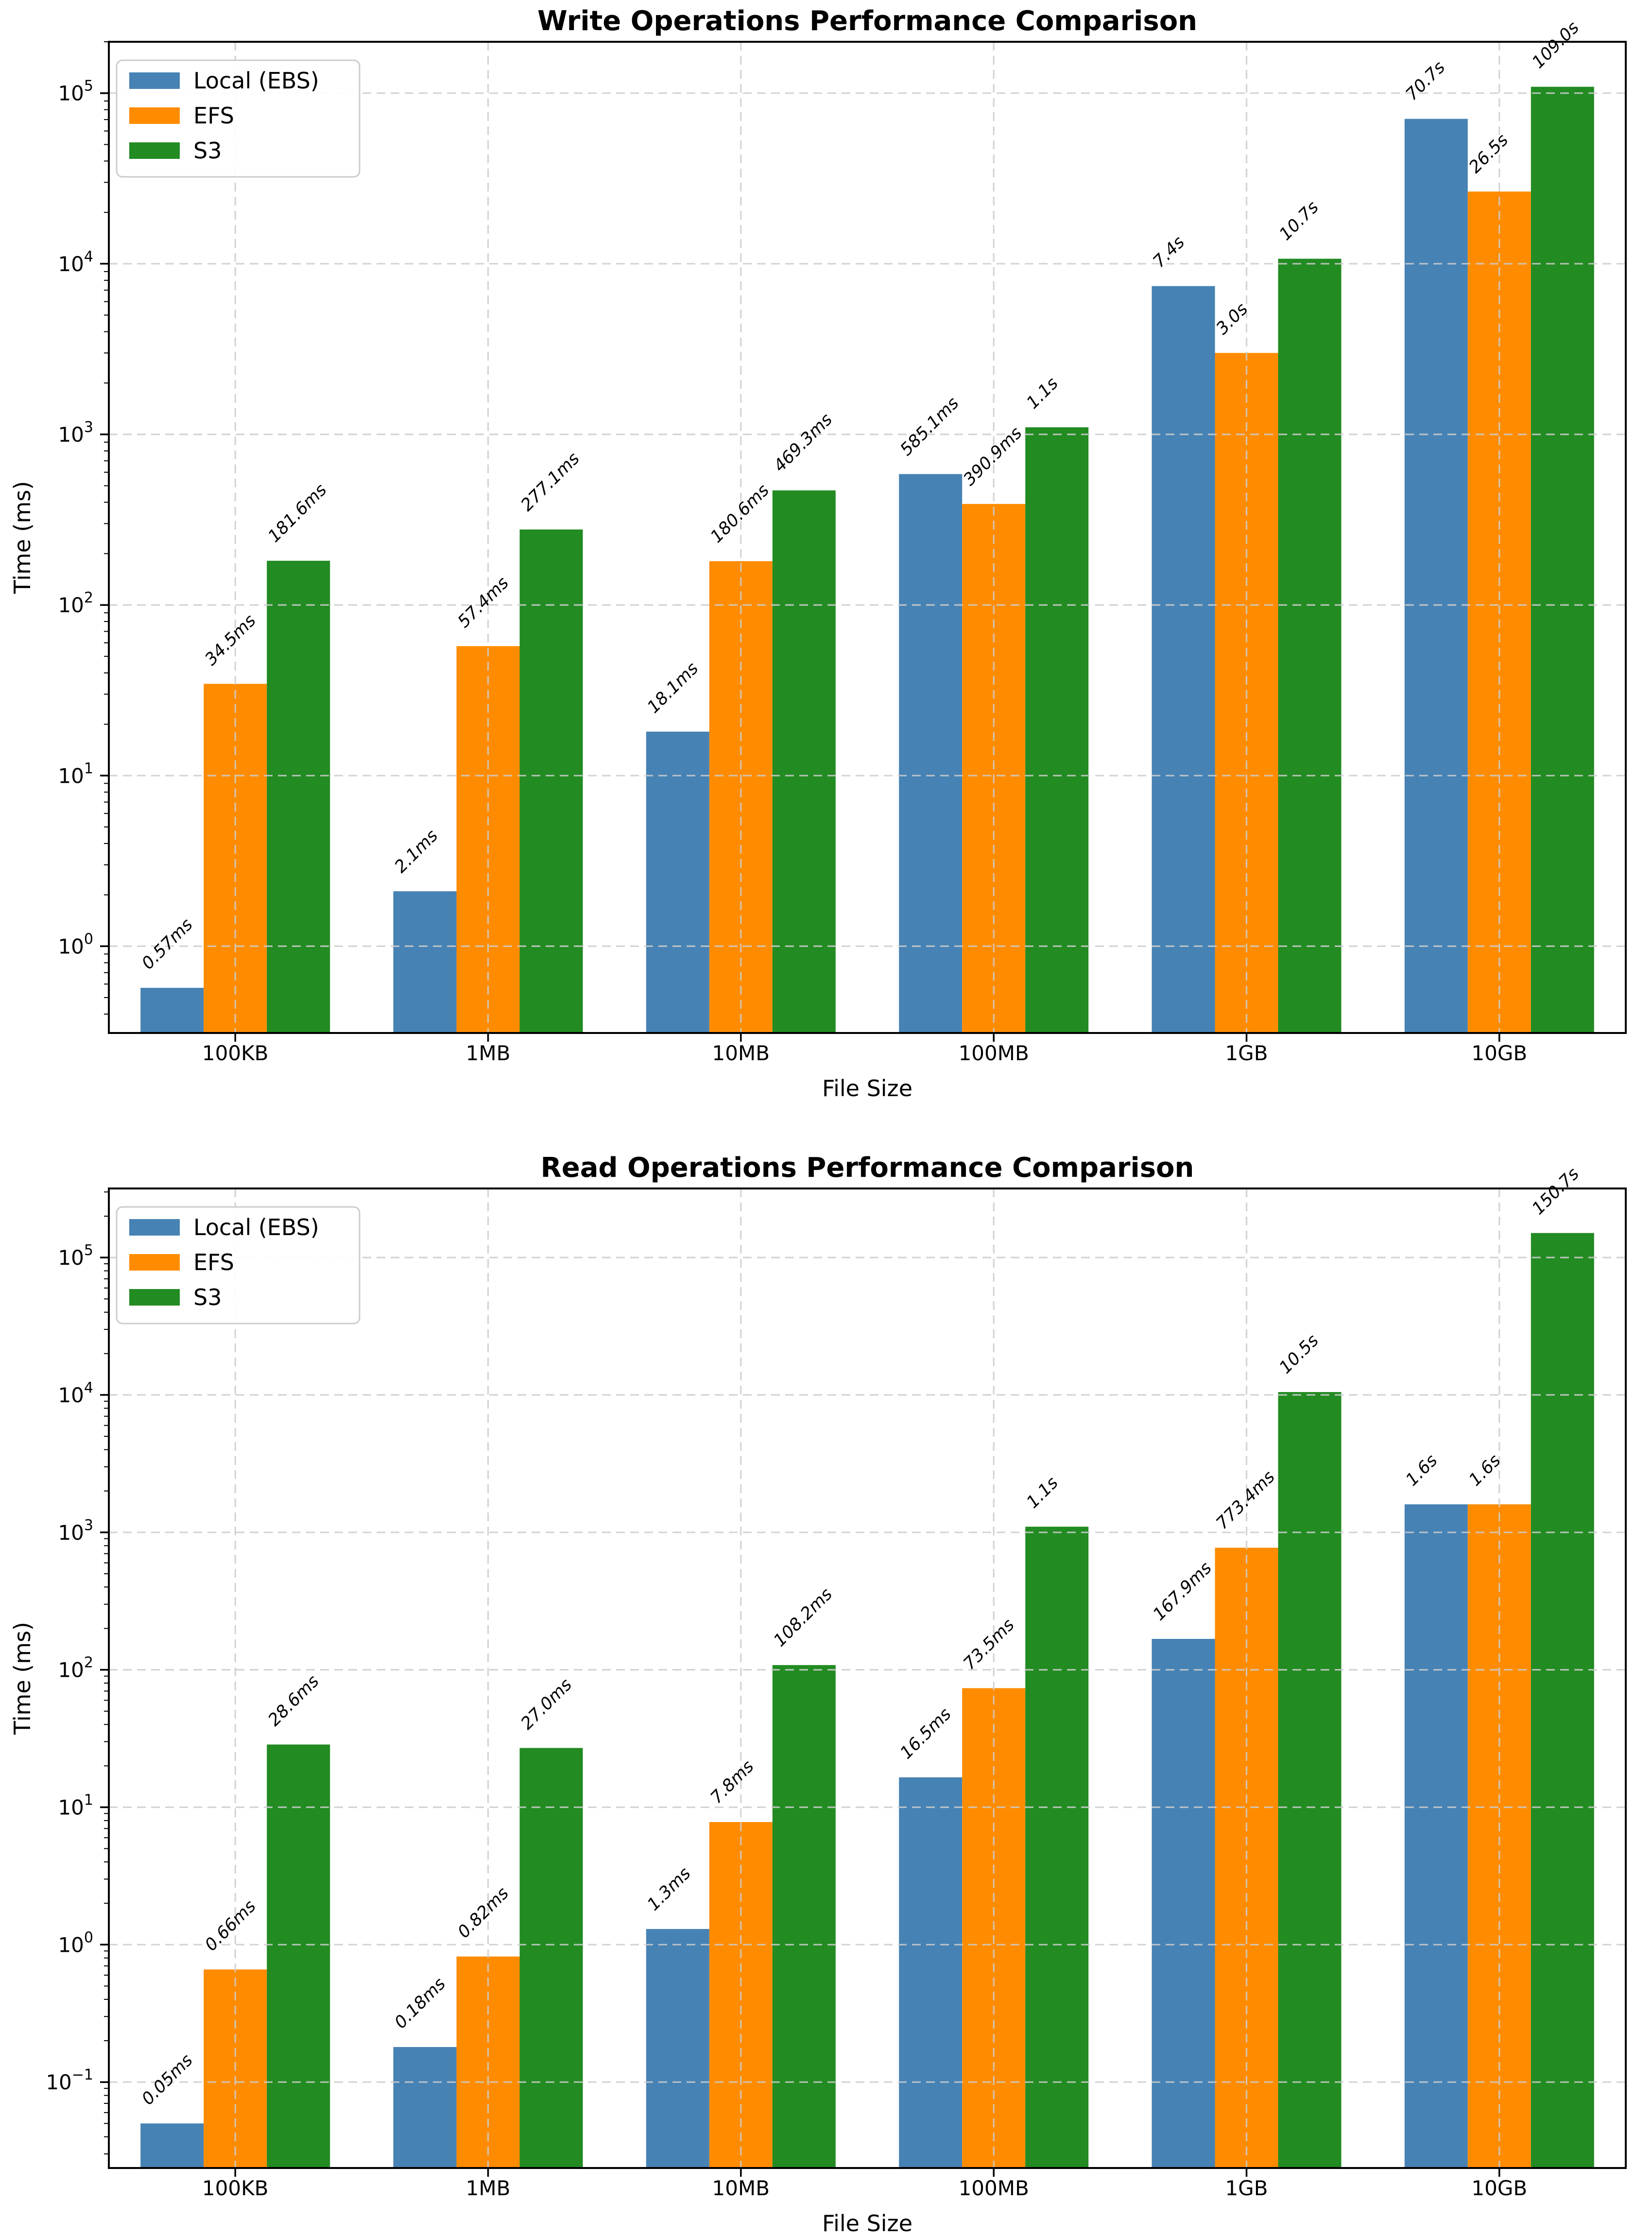 This screenshot has height=2237, width=1652. I want to click on bar-value-label: 150.7s, so click(1556, 1191).